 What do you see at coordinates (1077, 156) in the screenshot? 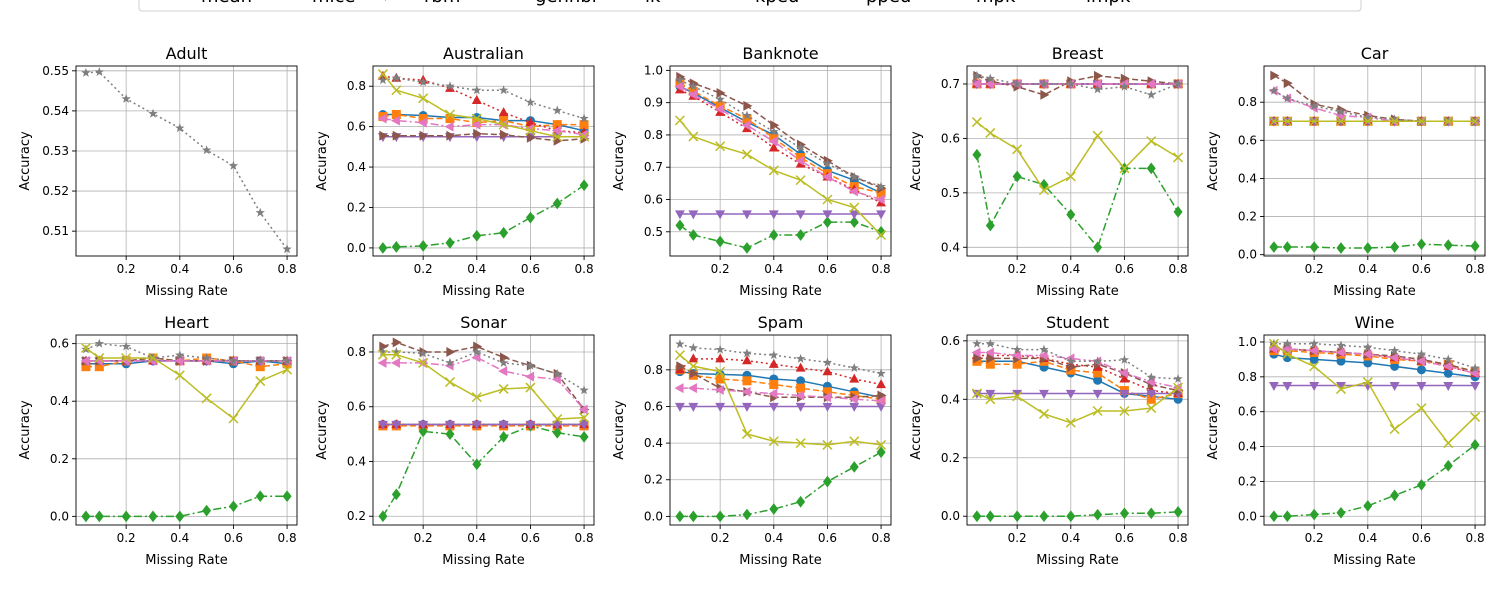
I see `series-line-impk` at bounding box center [1077, 156].